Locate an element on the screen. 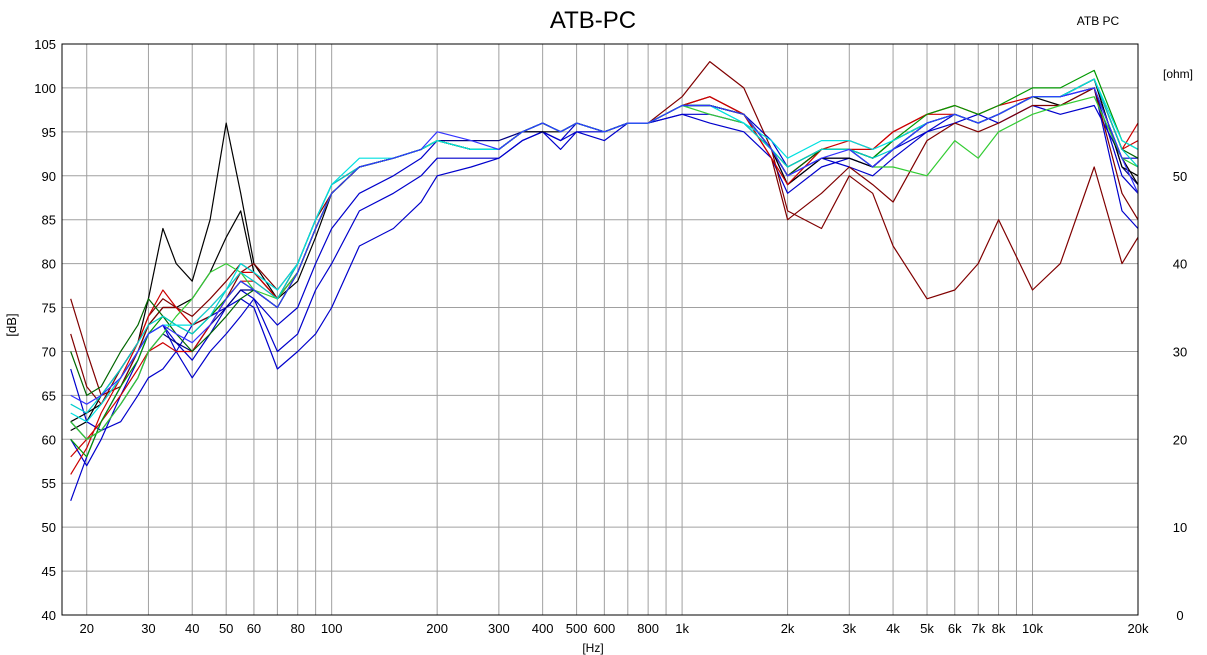 This screenshot has width=1207, height=655. x-tick-label: 60 is located at coordinates (254, 628).